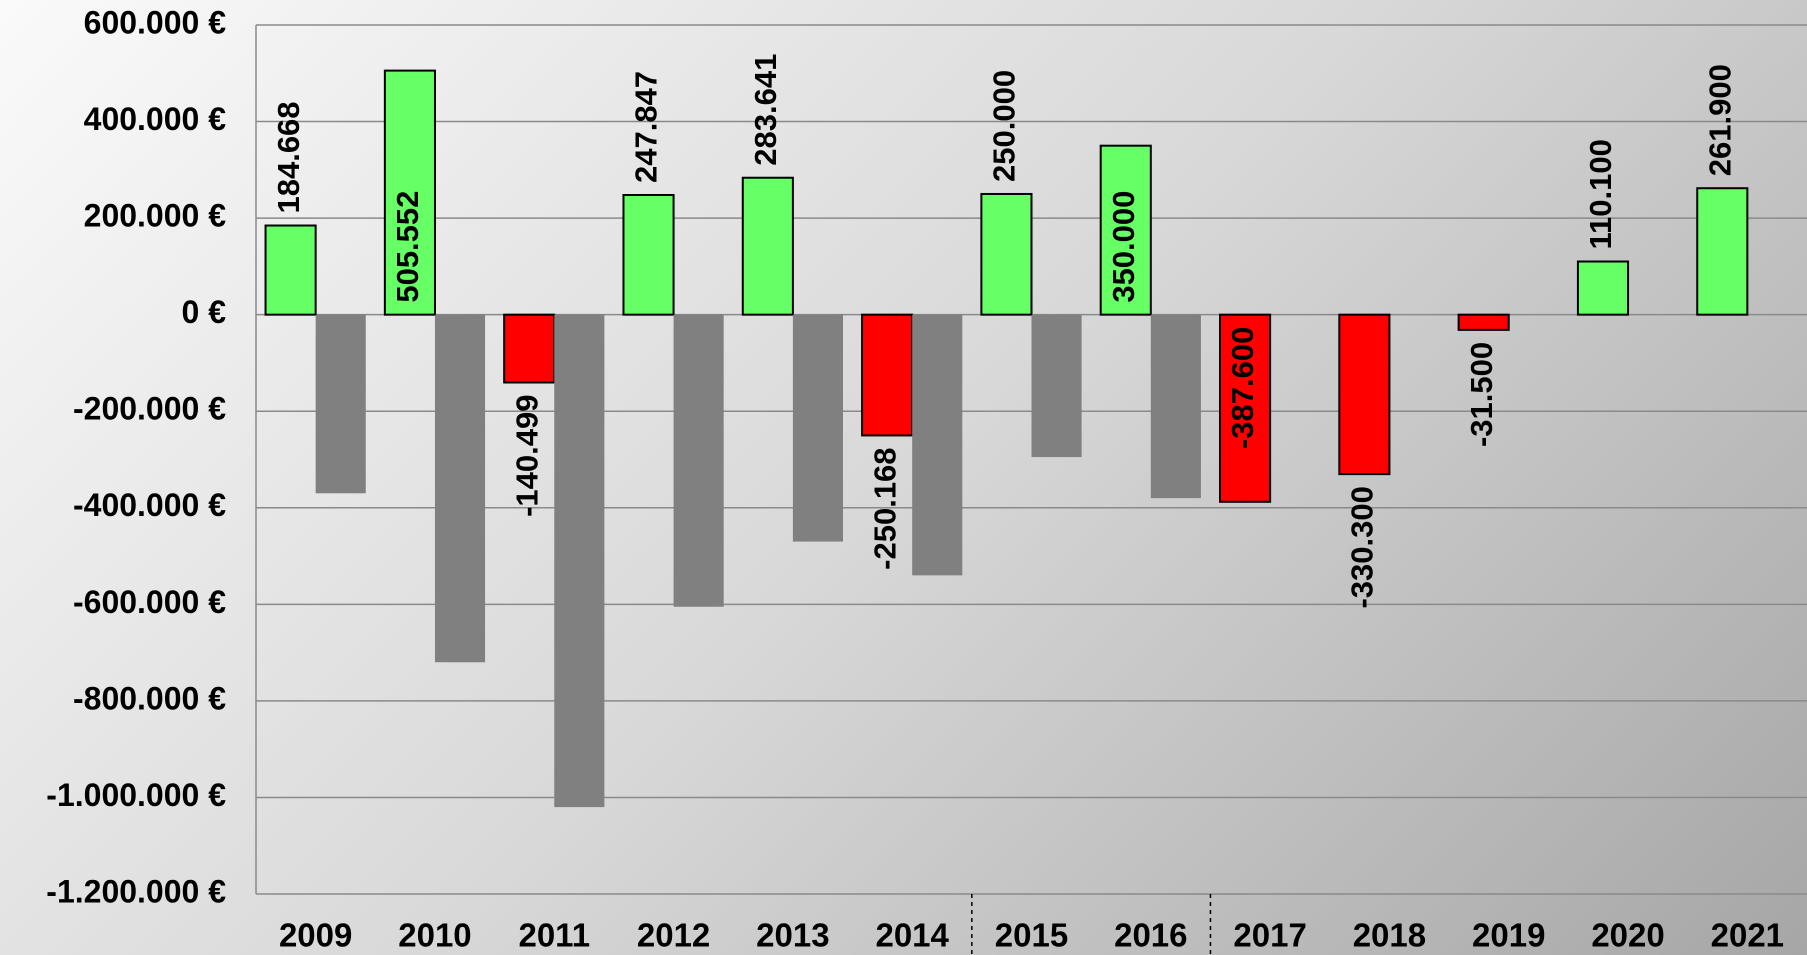 The image size is (1807, 955). What do you see at coordinates (1627, 935) in the screenshot?
I see `x-tick-label: 2020` at bounding box center [1627, 935].